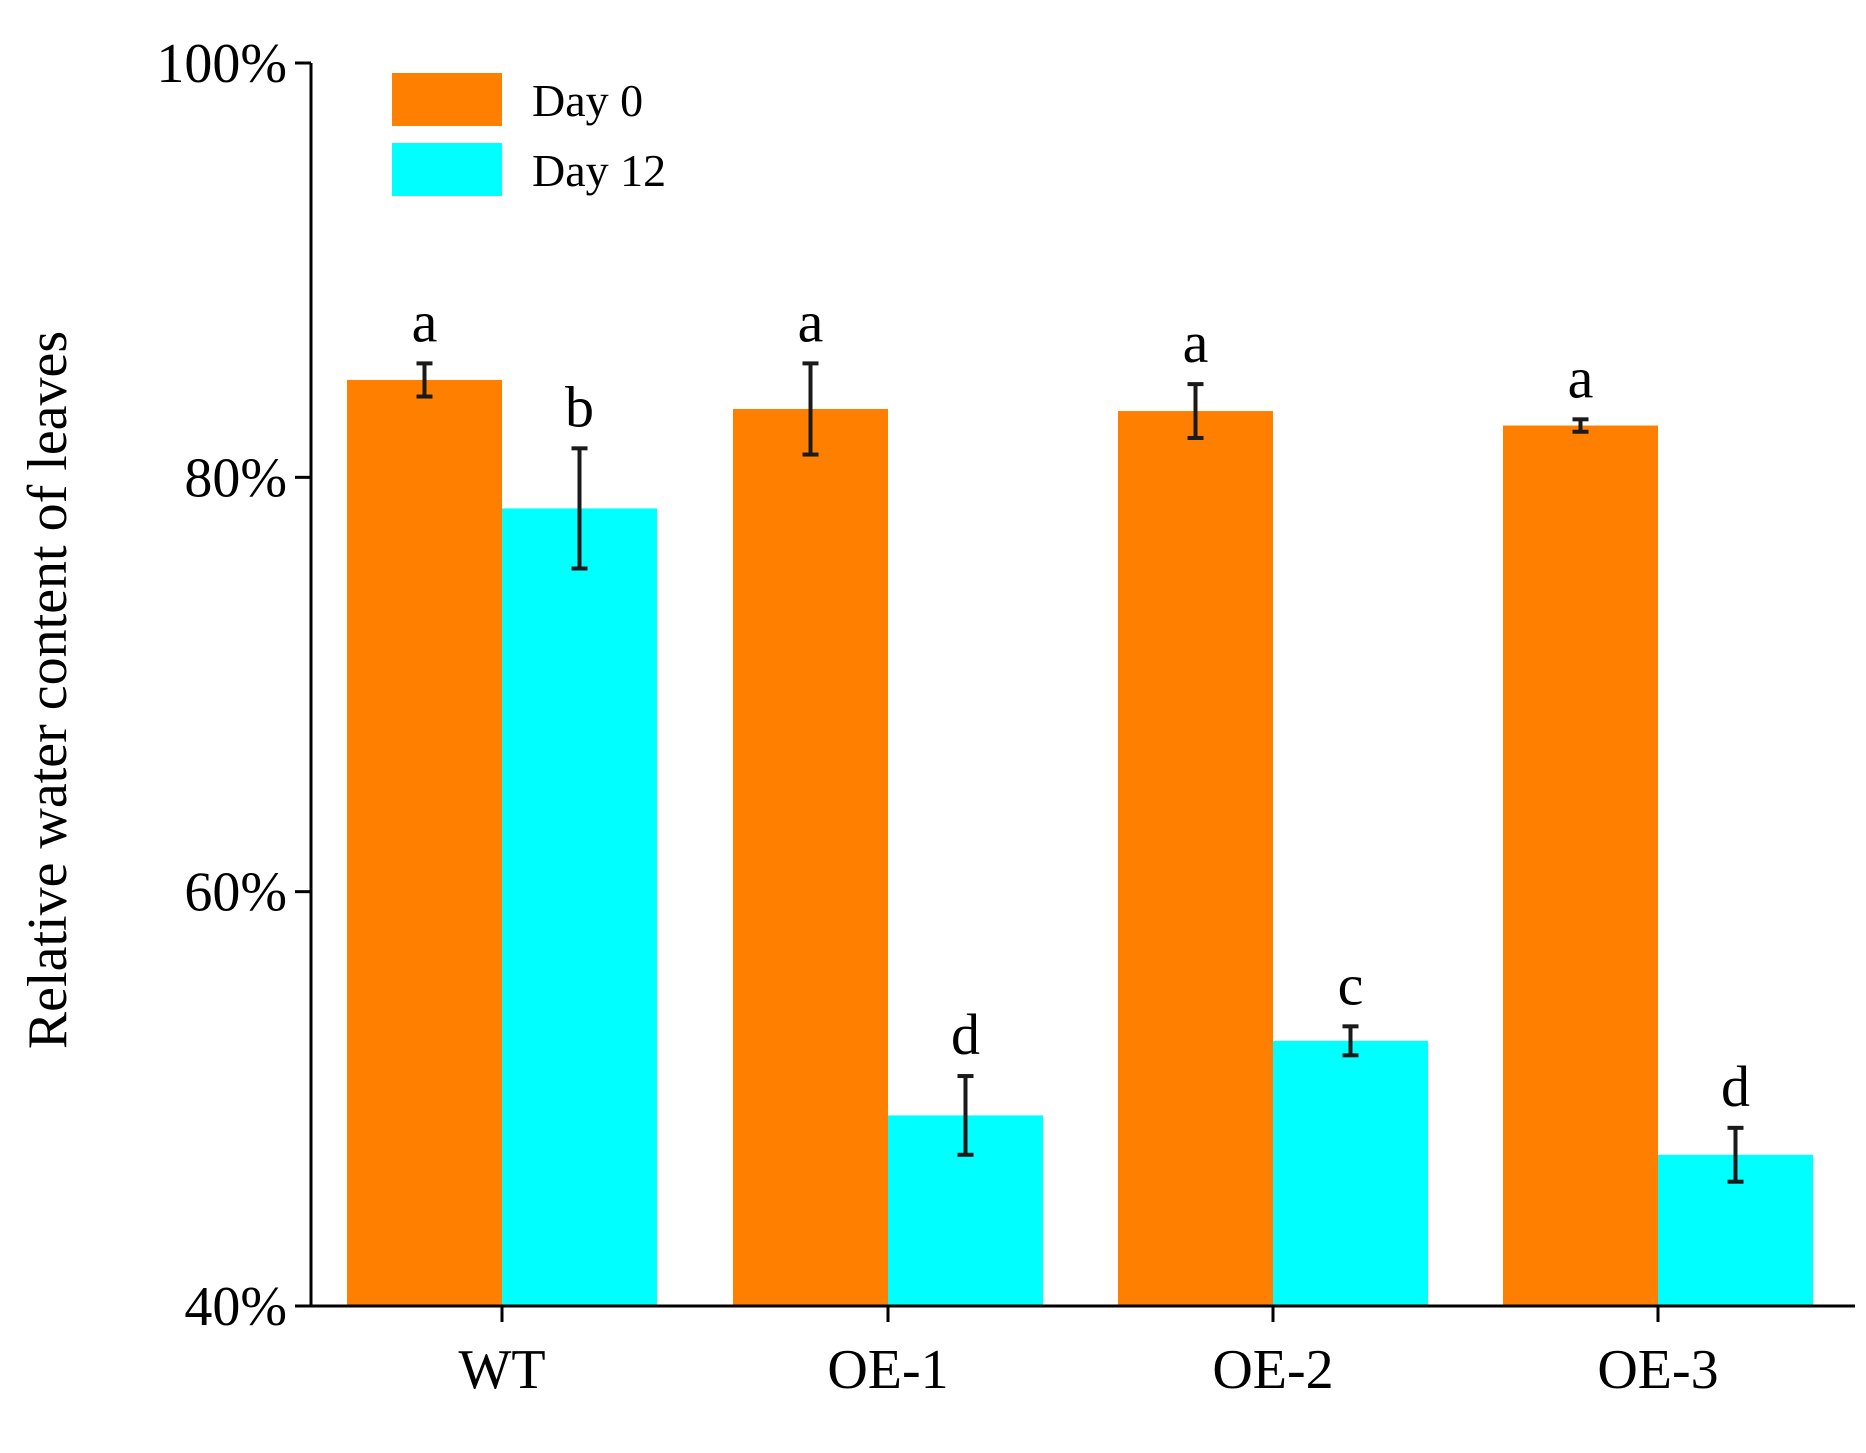 The width and height of the screenshot is (1866, 1453). What do you see at coordinates (233, 685) in the screenshot?
I see `y-ticks-layer: 40% 60% 80% 100%` at bounding box center [233, 685].